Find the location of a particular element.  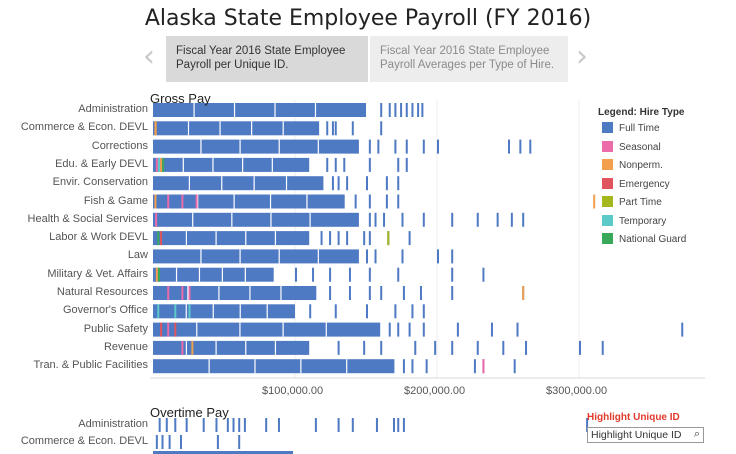

legend-title: Legend: Hire Type is located at coordinates (641, 112).